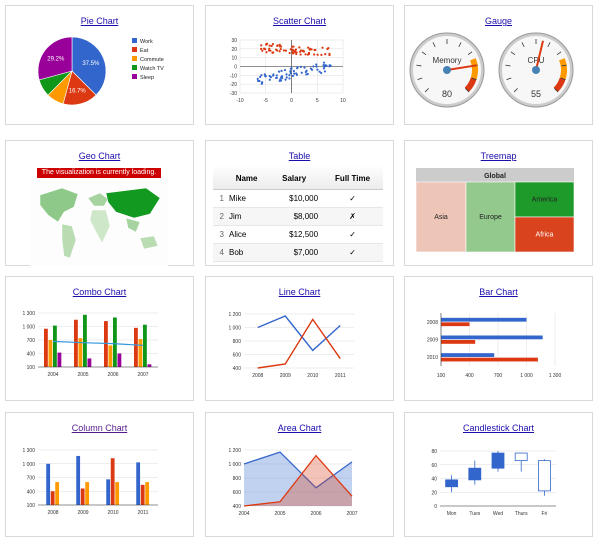 Image resolution: width=600 pixels, height=541 pixels. Describe the element at coordinates (299, 428) in the screenshot. I see `area-chart-link: Area Chart` at that location.